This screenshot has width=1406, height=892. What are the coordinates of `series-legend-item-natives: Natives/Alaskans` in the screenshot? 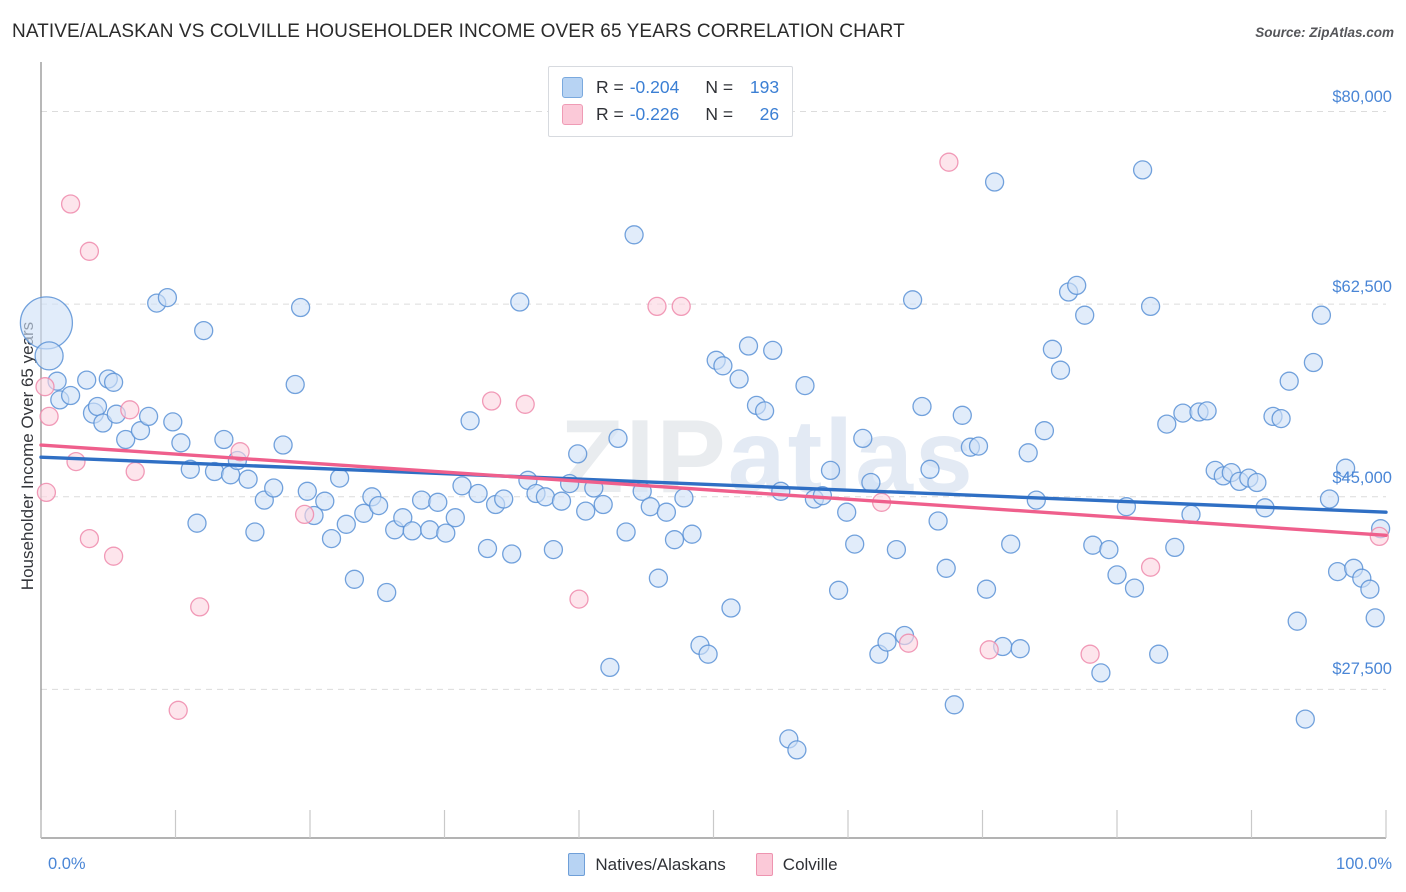 It's located at (647, 864).